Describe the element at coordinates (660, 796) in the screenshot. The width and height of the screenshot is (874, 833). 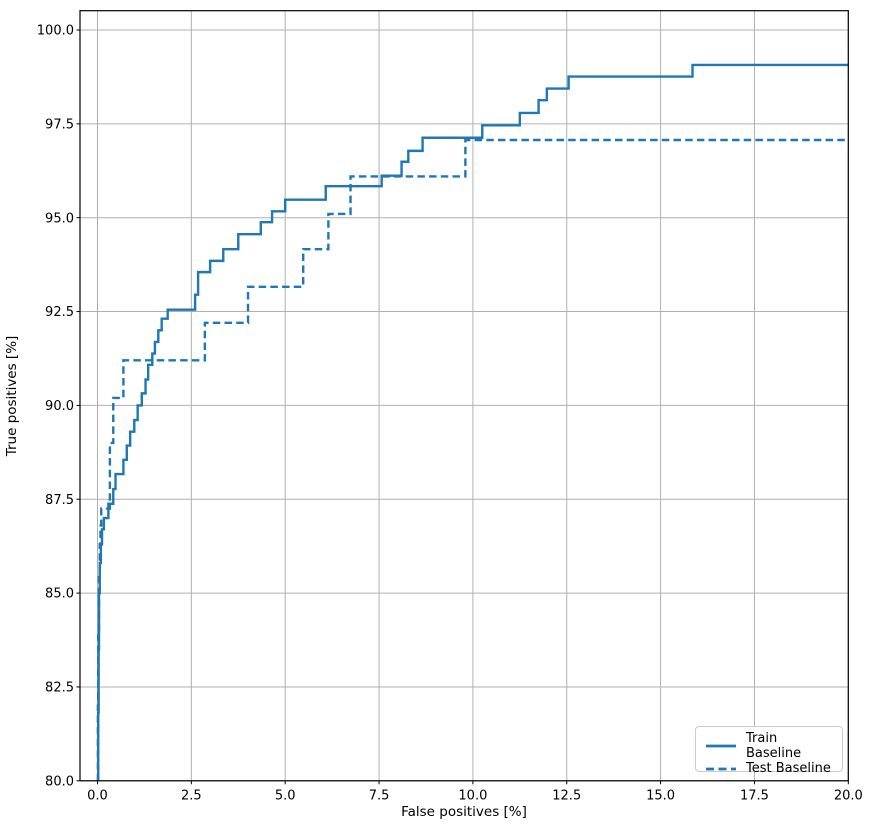
I see `x-tick-label: 15.0` at that location.